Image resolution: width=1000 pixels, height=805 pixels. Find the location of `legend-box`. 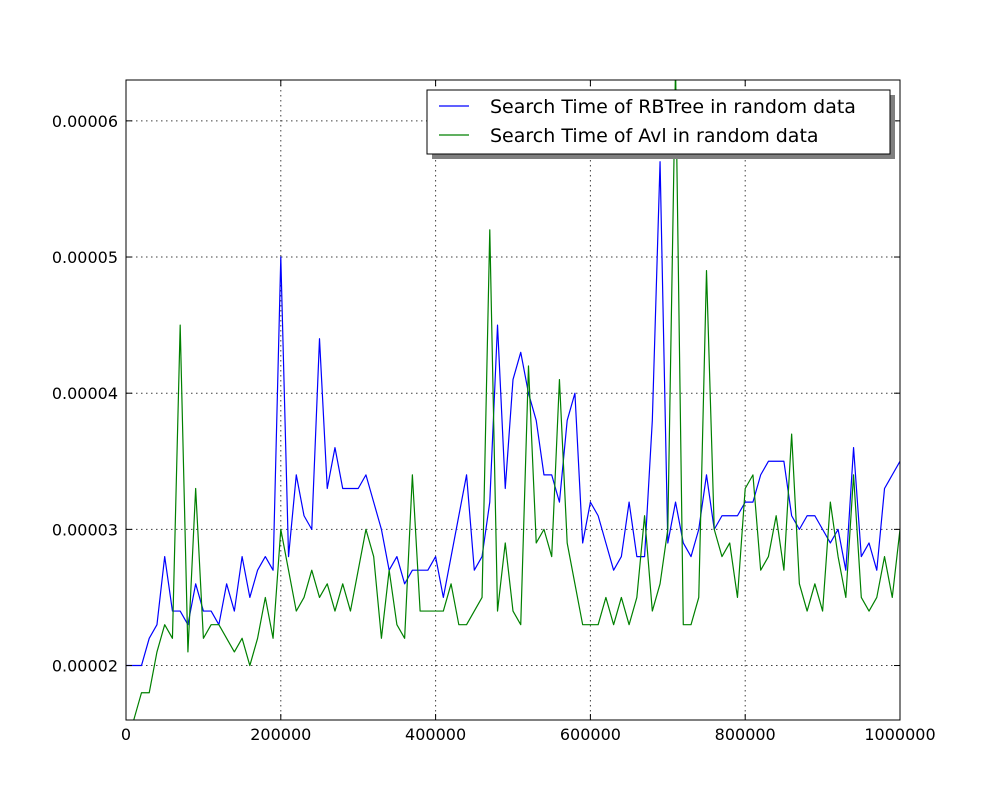

legend-box is located at coordinates (658, 122).